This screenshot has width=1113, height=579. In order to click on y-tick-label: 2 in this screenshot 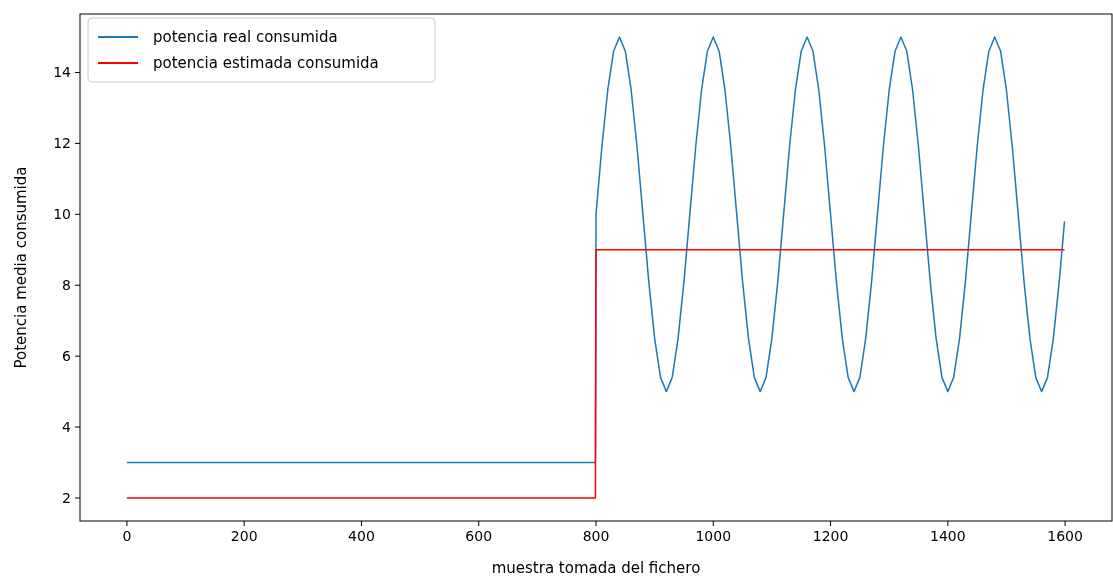, I will do `click(66, 497)`.